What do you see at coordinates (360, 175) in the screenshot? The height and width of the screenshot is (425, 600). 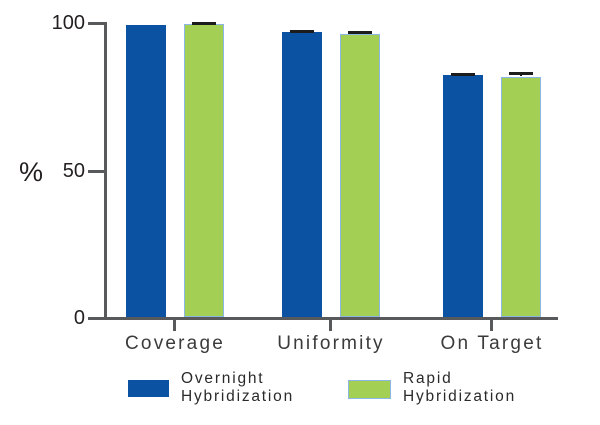 I see `bar-rapid-uniformity` at bounding box center [360, 175].